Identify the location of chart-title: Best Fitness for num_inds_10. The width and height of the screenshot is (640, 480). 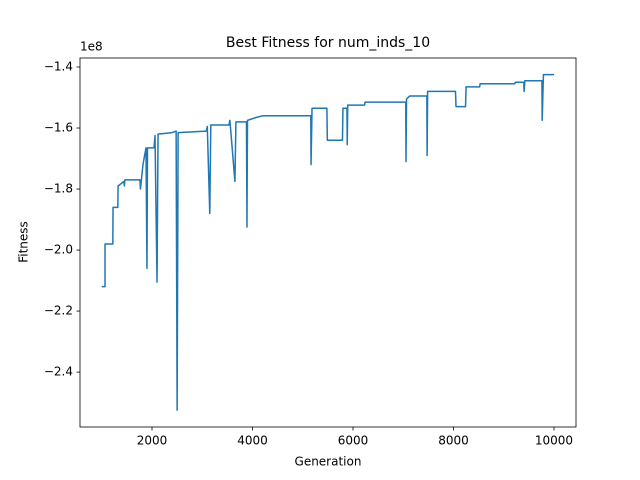
(328, 43).